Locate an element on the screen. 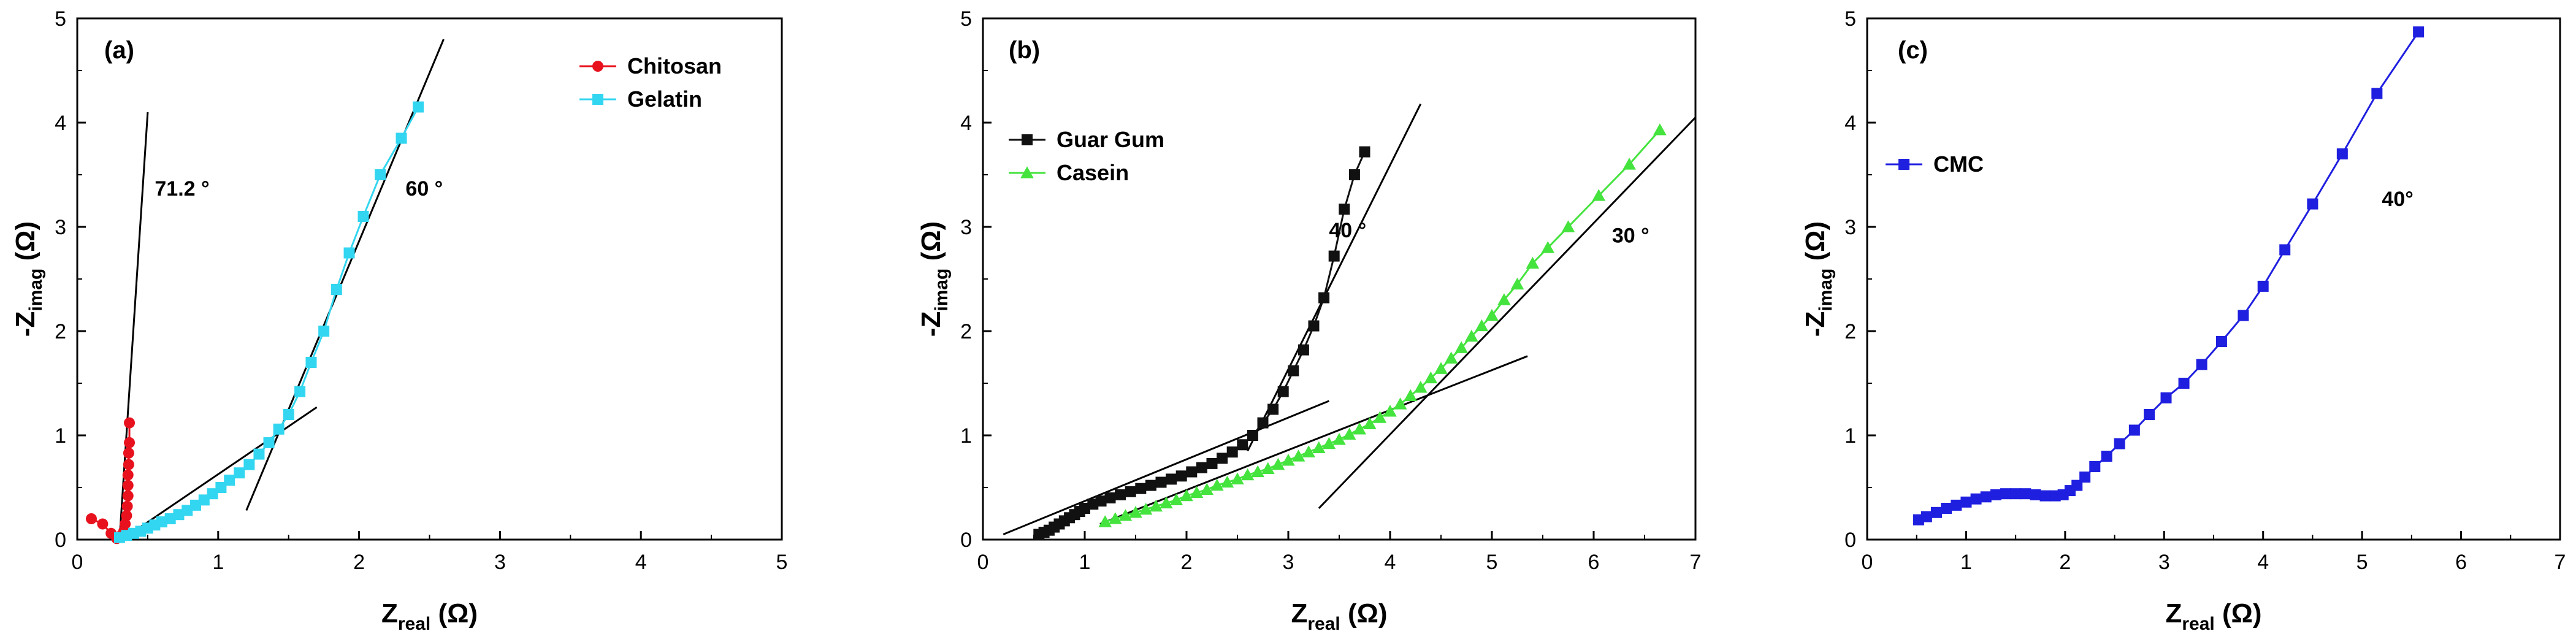 Image resolution: width=2576 pixels, height=642 pixels. series-line-guar-gum is located at coordinates (1202, 343).